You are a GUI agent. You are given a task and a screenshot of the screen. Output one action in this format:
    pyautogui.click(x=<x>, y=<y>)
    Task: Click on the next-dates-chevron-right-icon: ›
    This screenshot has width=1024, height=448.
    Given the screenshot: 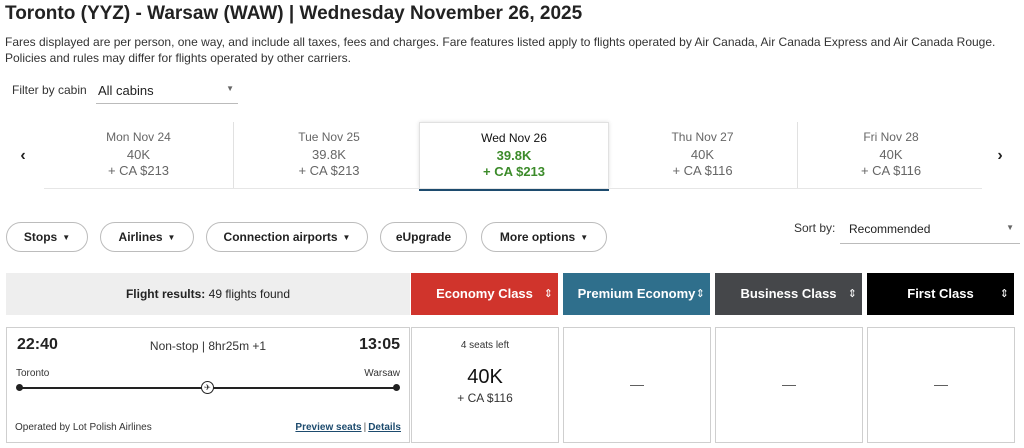 What is the action you would take?
    pyautogui.click(x=1000, y=155)
    